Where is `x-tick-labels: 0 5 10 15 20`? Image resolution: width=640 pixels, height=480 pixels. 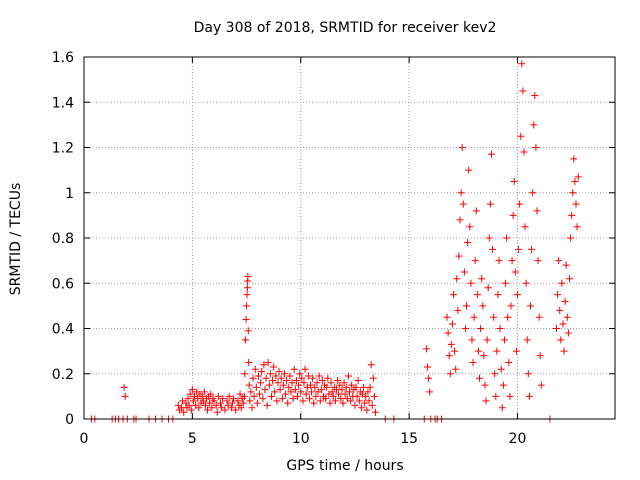 x-tick-labels: 0 5 10 15 20 is located at coordinates (303, 439).